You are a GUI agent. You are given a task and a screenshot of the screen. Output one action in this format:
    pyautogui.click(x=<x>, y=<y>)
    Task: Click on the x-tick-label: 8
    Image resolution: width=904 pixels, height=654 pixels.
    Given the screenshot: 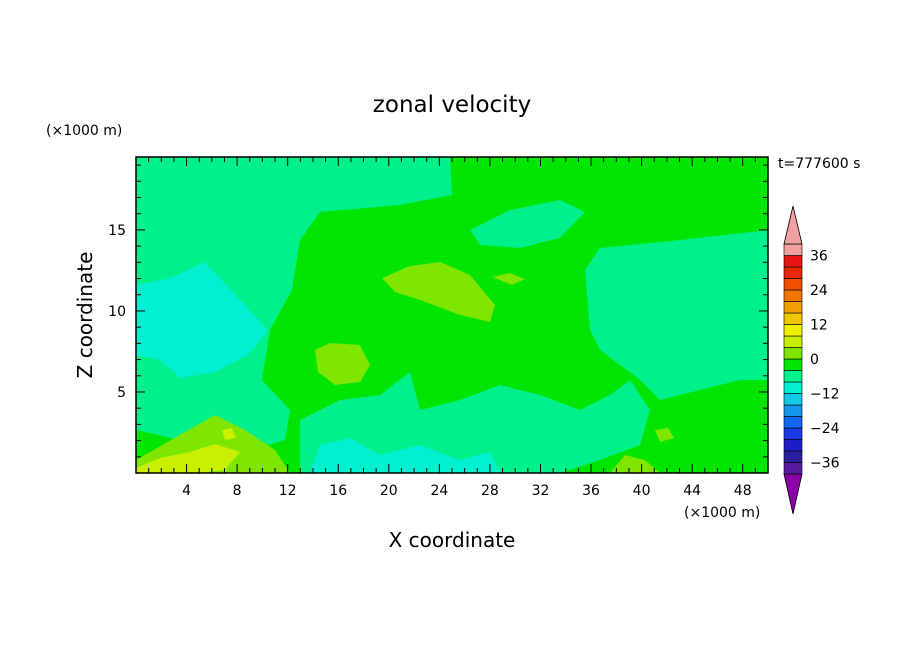 What is the action you would take?
    pyautogui.click(x=237, y=491)
    